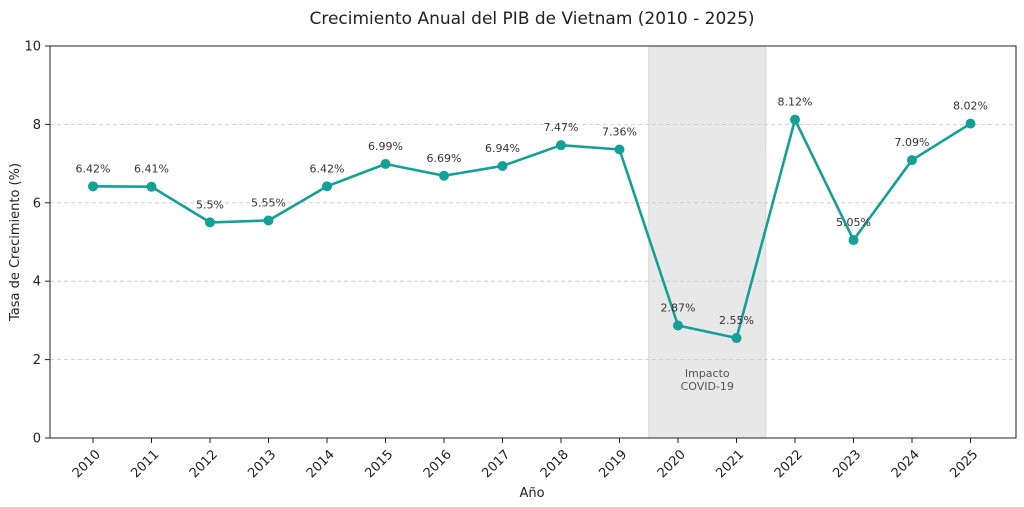  What do you see at coordinates (37, 360) in the screenshot?
I see `y-tick-label: 2` at bounding box center [37, 360].